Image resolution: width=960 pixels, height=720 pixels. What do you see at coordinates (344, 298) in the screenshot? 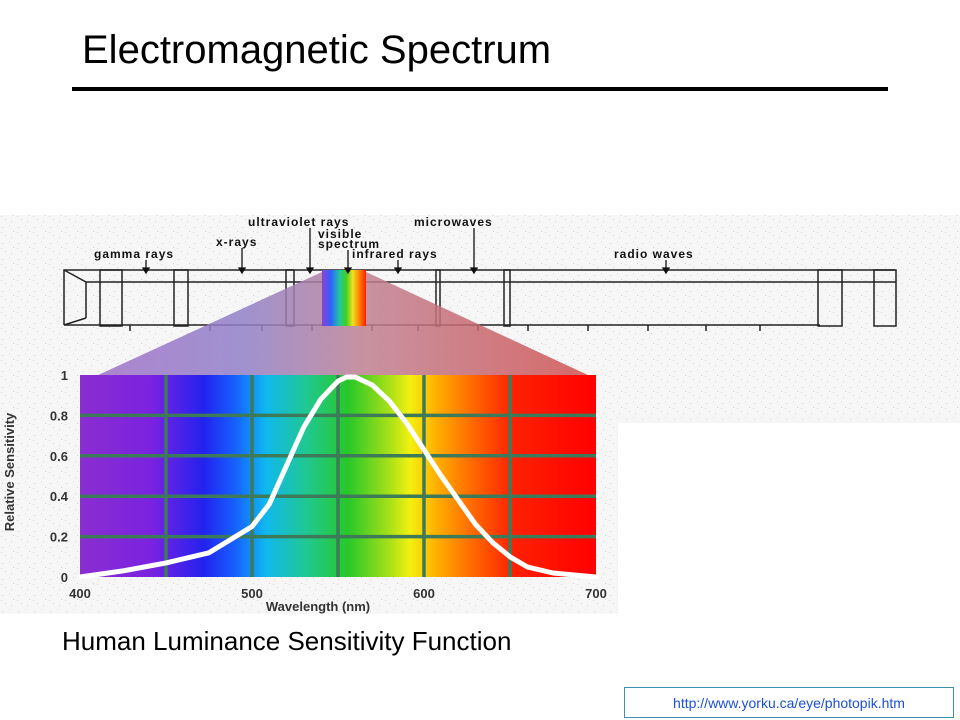
I see `visible-spectrum-slice` at bounding box center [344, 298].